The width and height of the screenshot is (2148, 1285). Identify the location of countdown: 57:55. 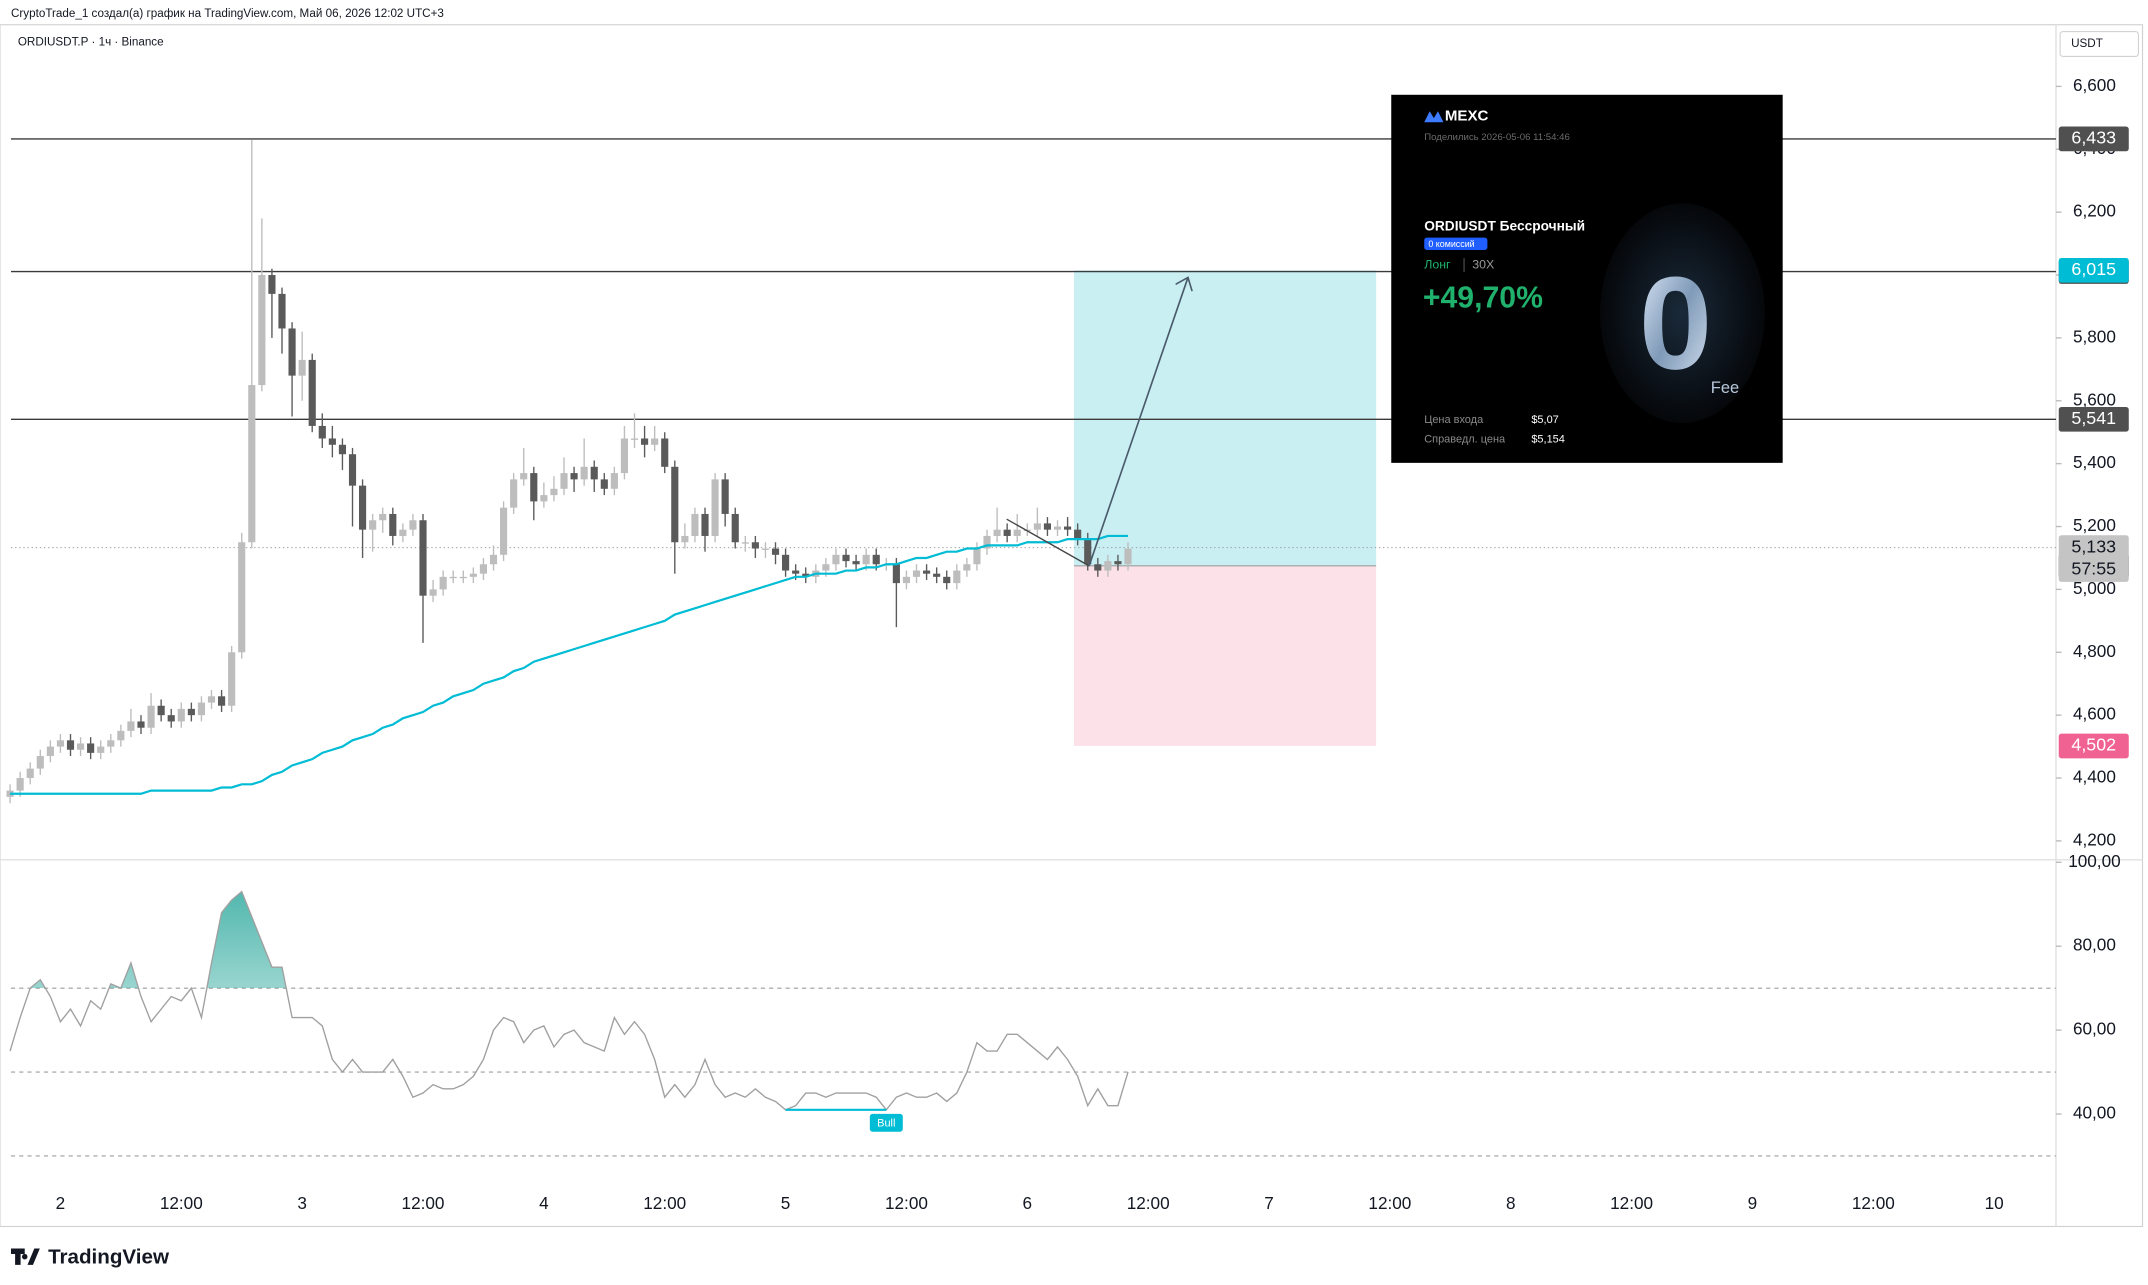
(2093, 568).